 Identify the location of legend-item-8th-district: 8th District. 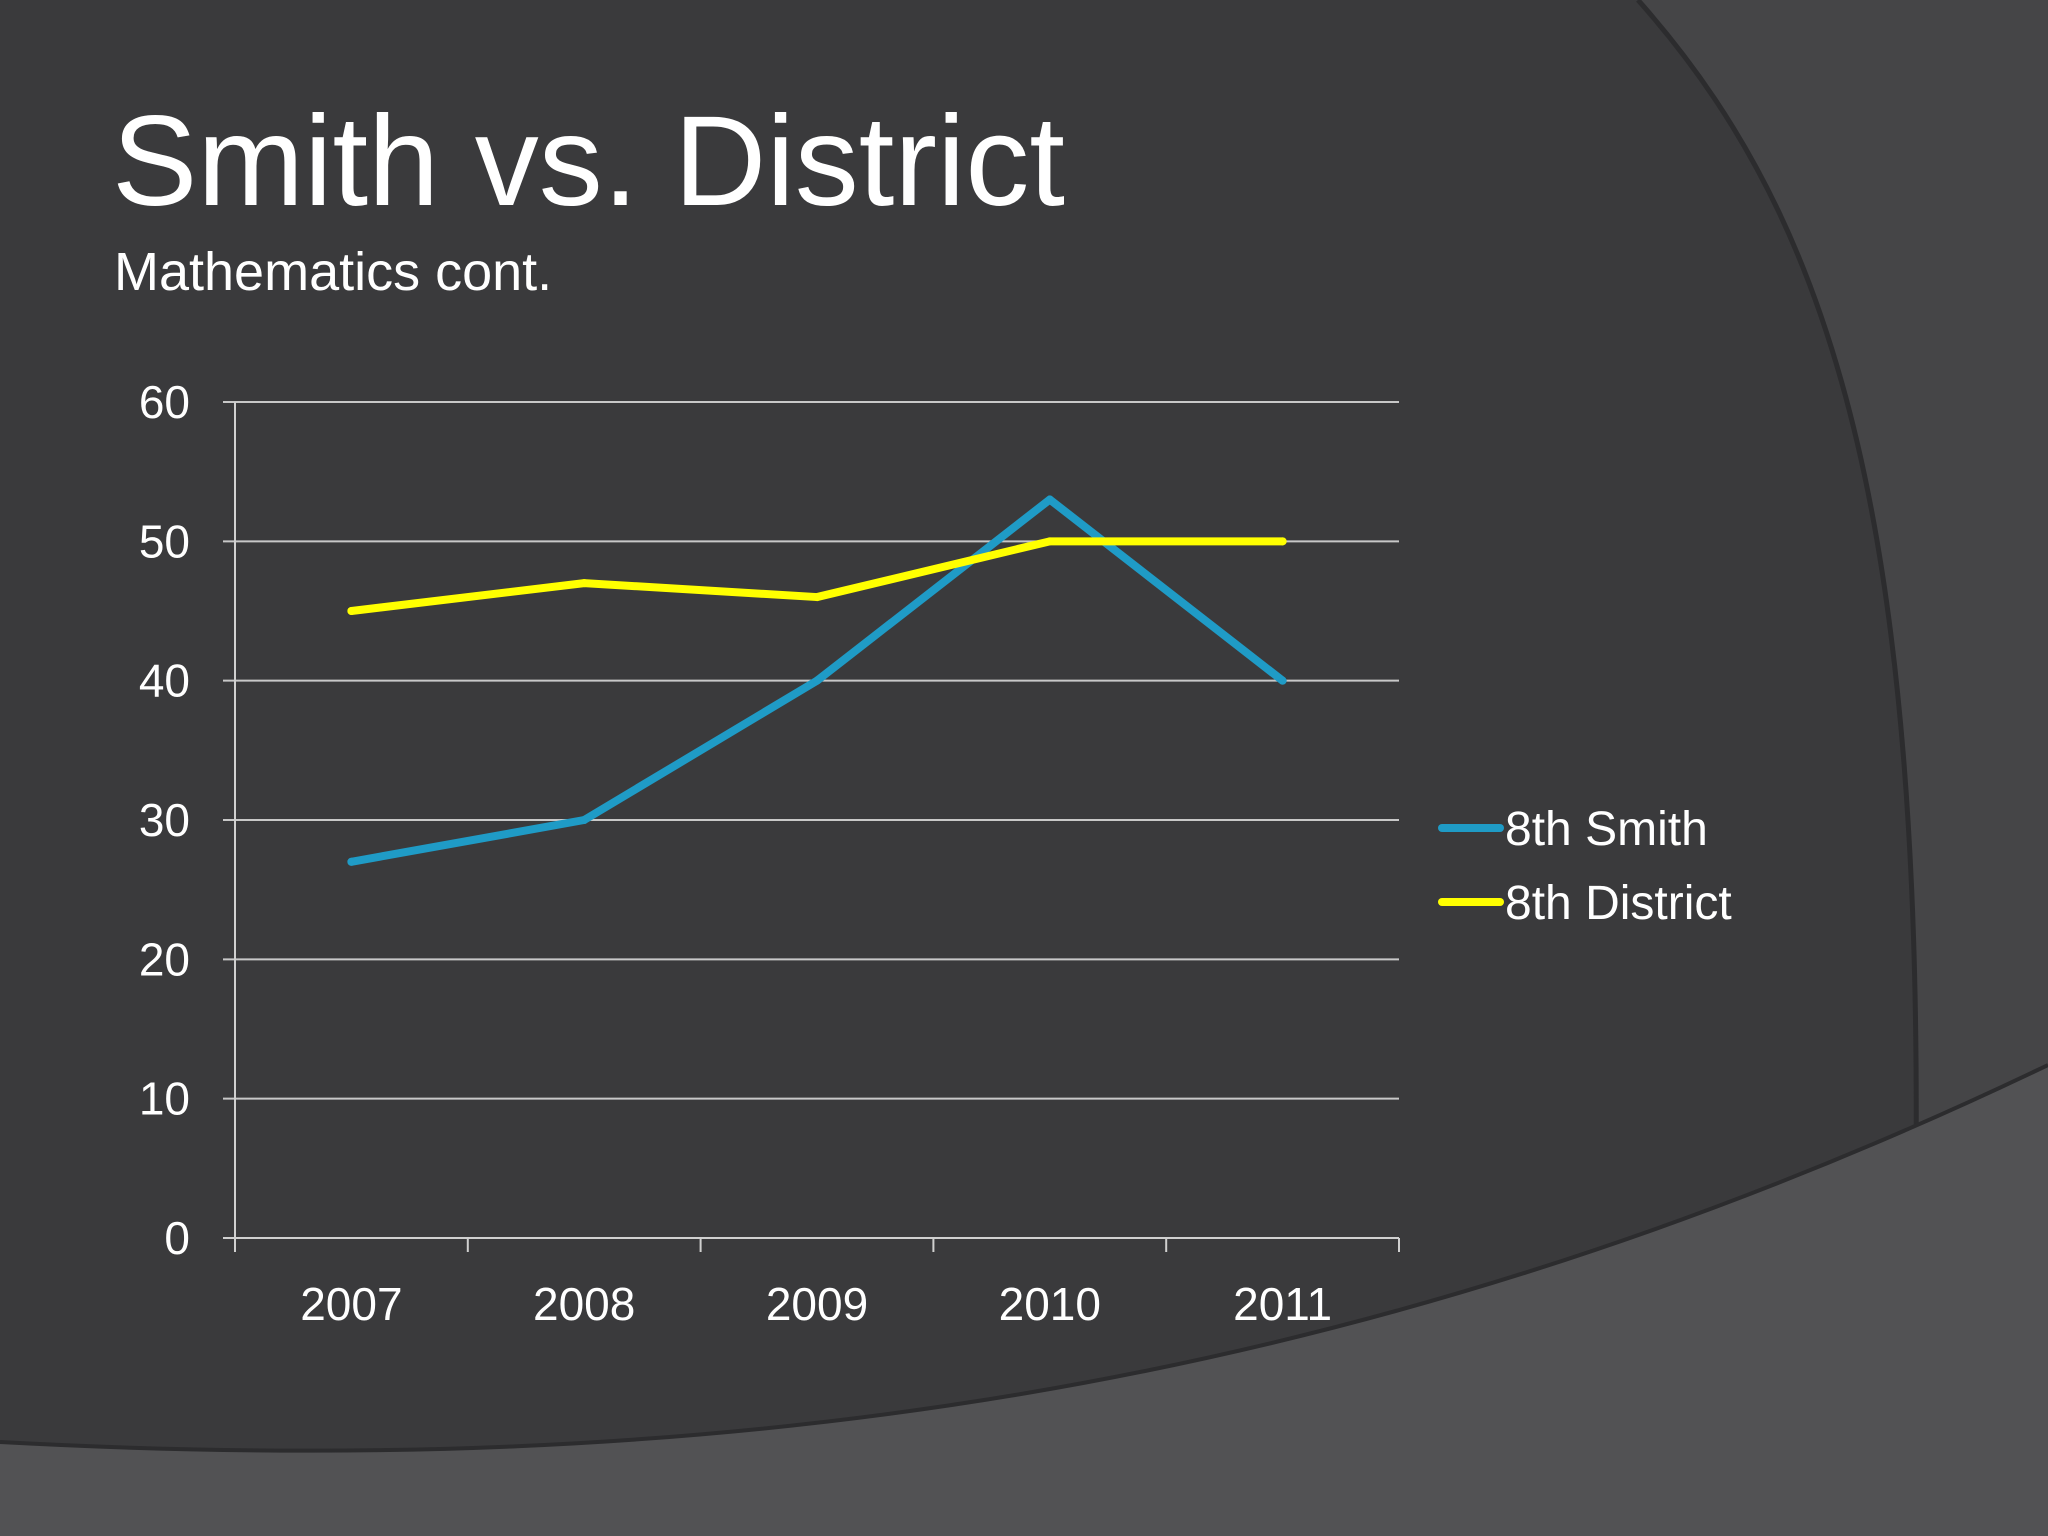
(1585, 903).